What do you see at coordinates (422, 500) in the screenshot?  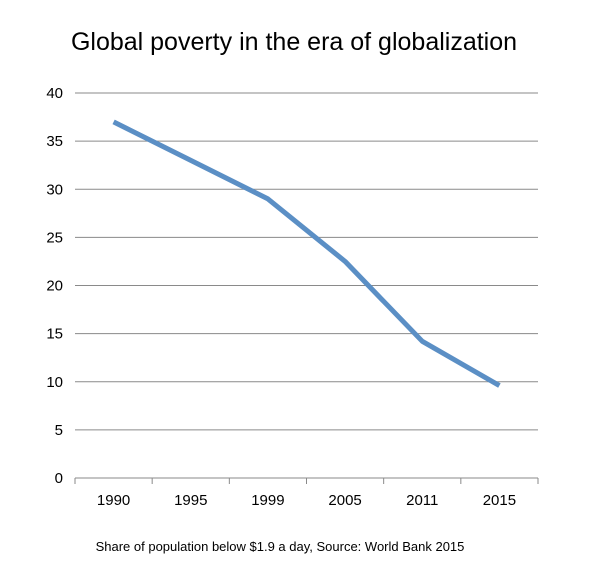 I see `x-tick-label: 2011` at bounding box center [422, 500].